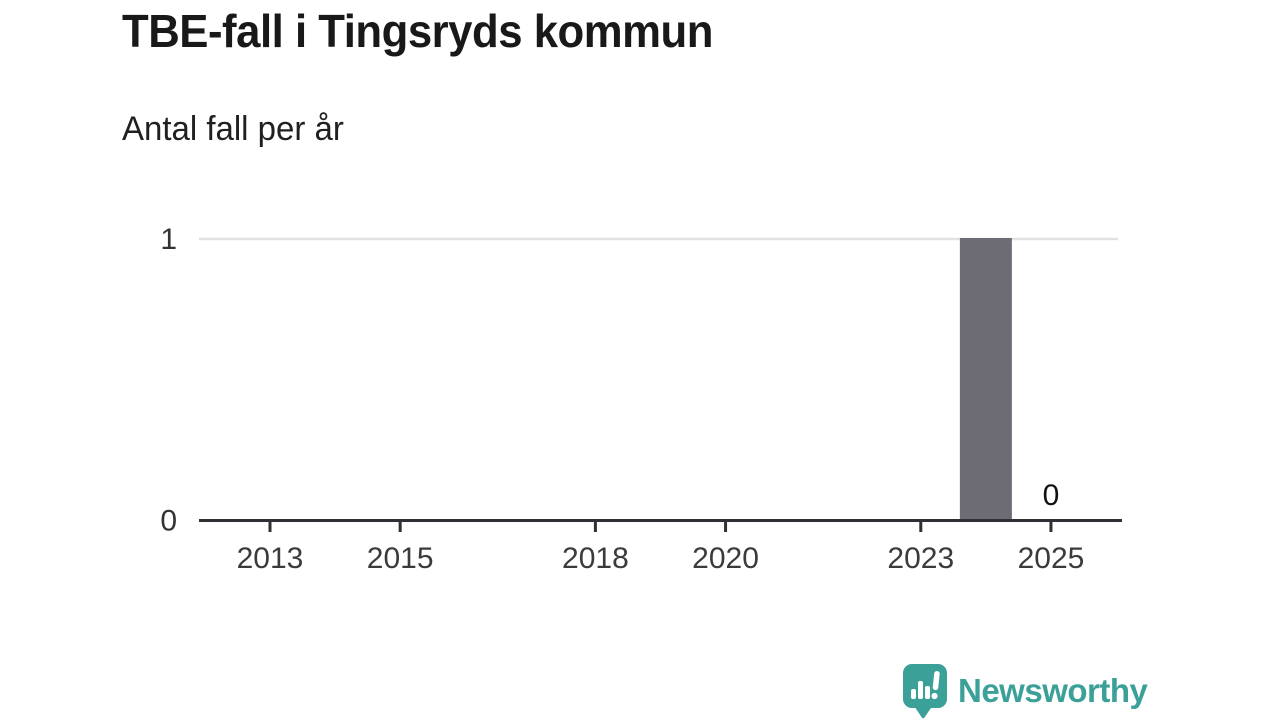 This screenshot has width=1280, height=720. Describe the element at coordinates (400, 558) in the screenshot. I see `x-tick-label: 2015` at that location.